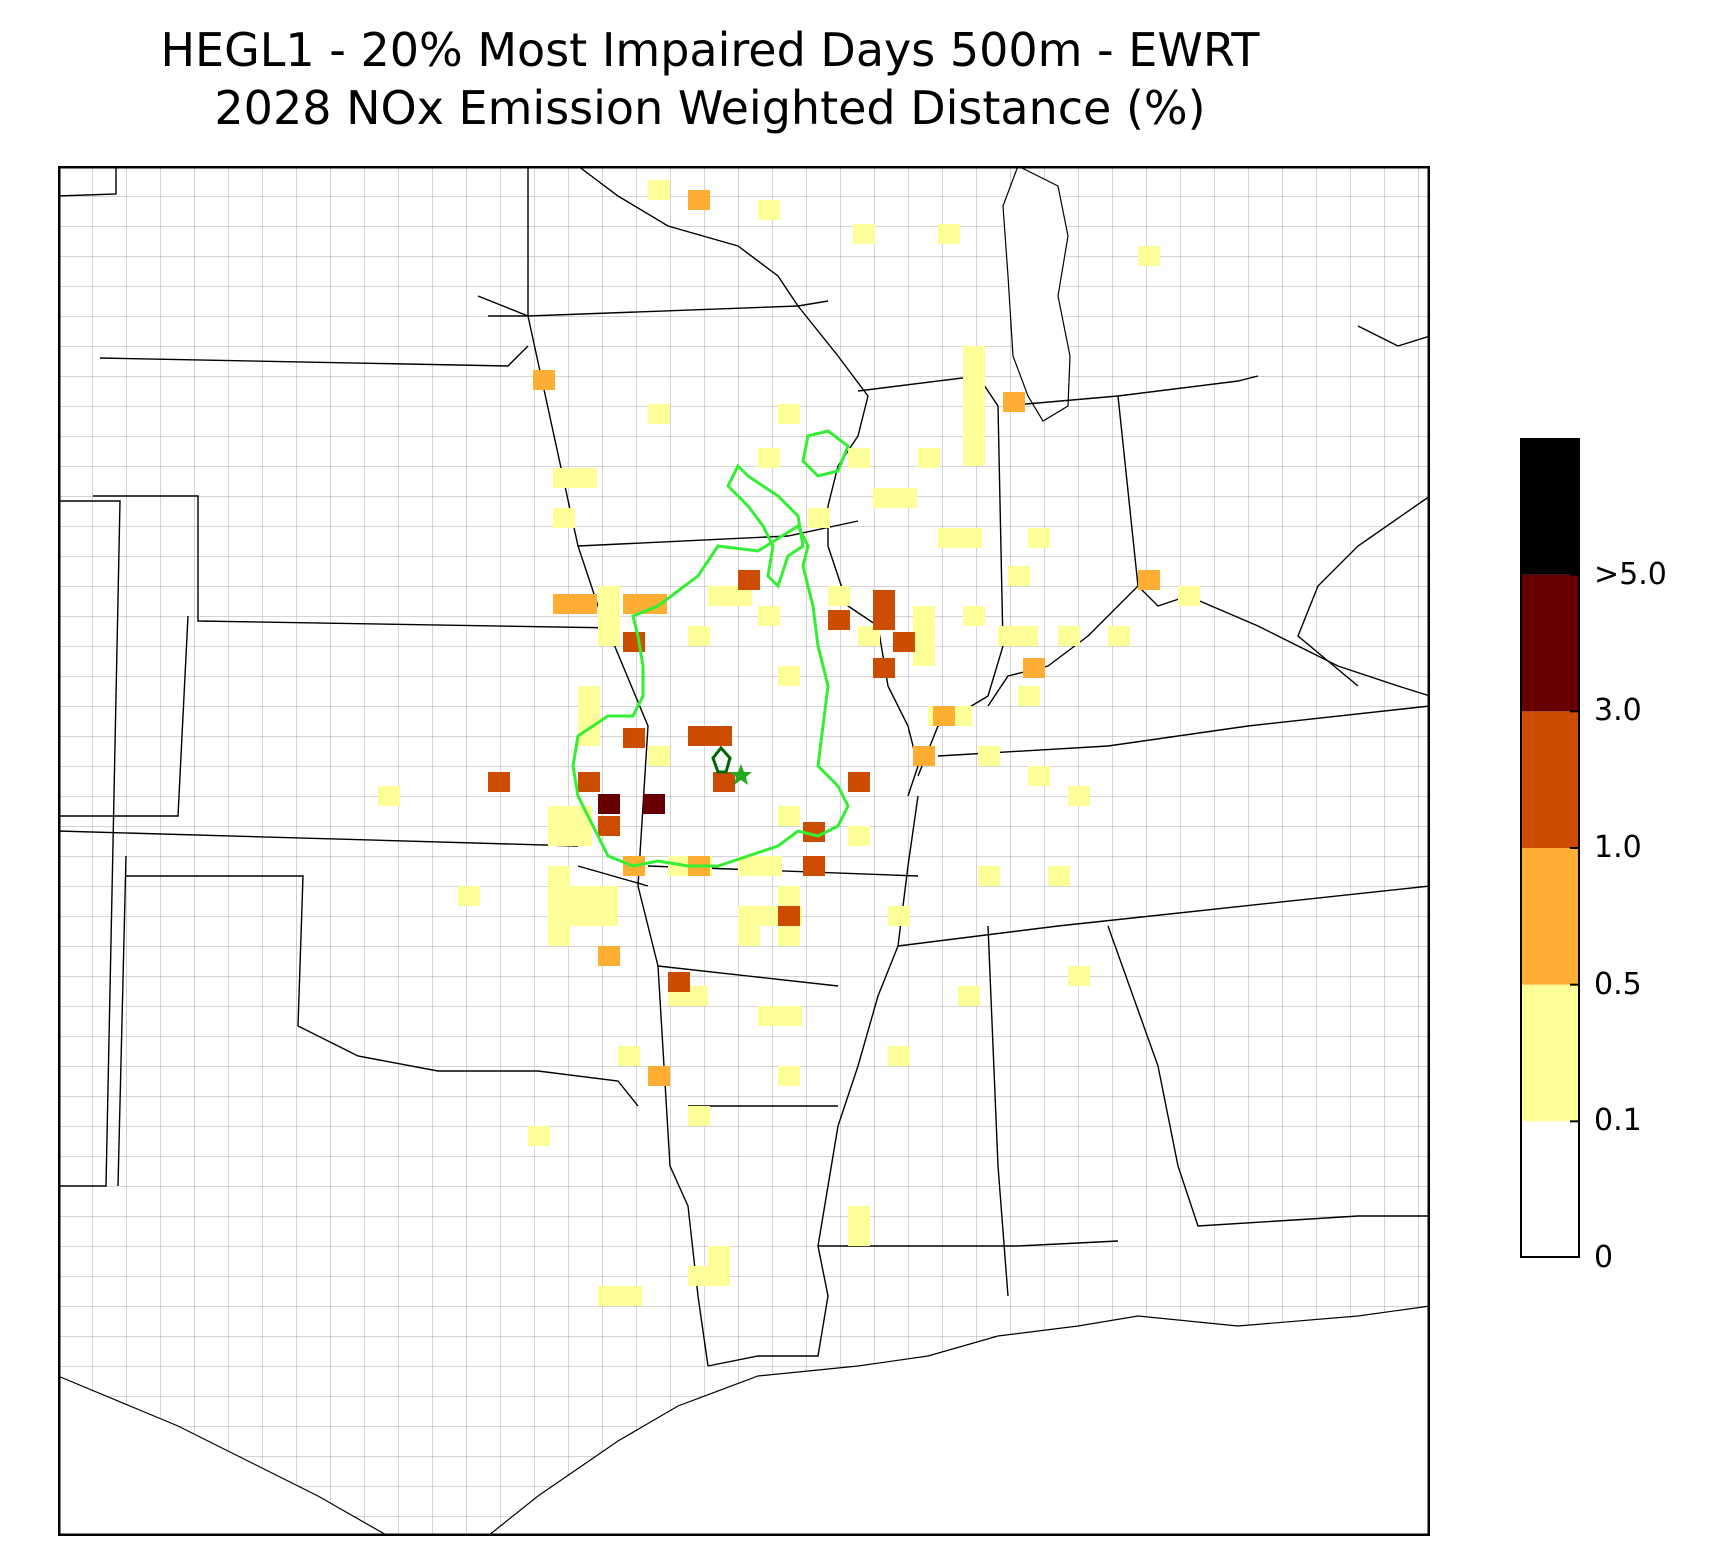  What do you see at coordinates (1618, 847) in the screenshot?
I see `colorbar-tick-label: 1.0` at bounding box center [1618, 847].